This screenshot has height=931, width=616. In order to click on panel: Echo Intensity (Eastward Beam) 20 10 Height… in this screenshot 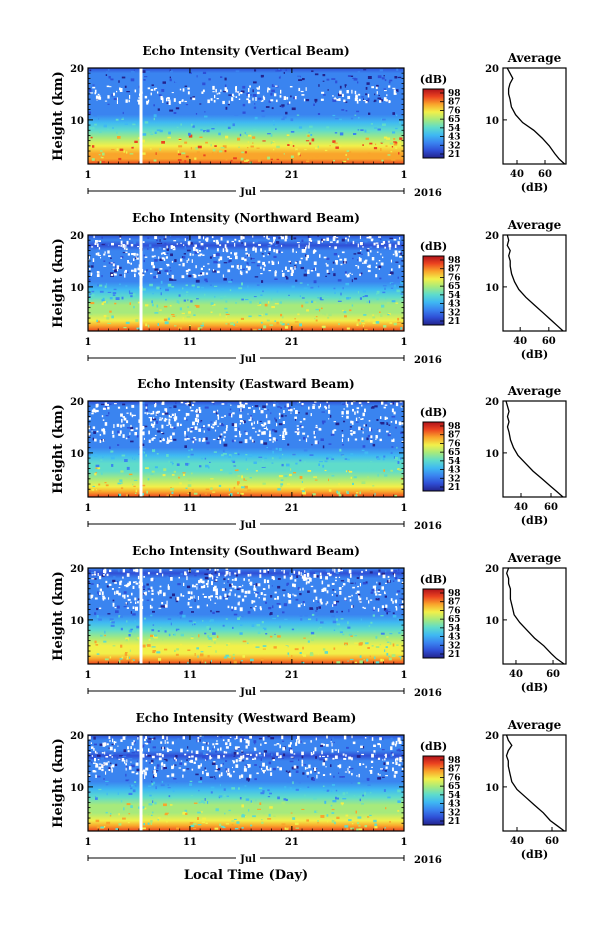, I will do `click(309, 454)`.